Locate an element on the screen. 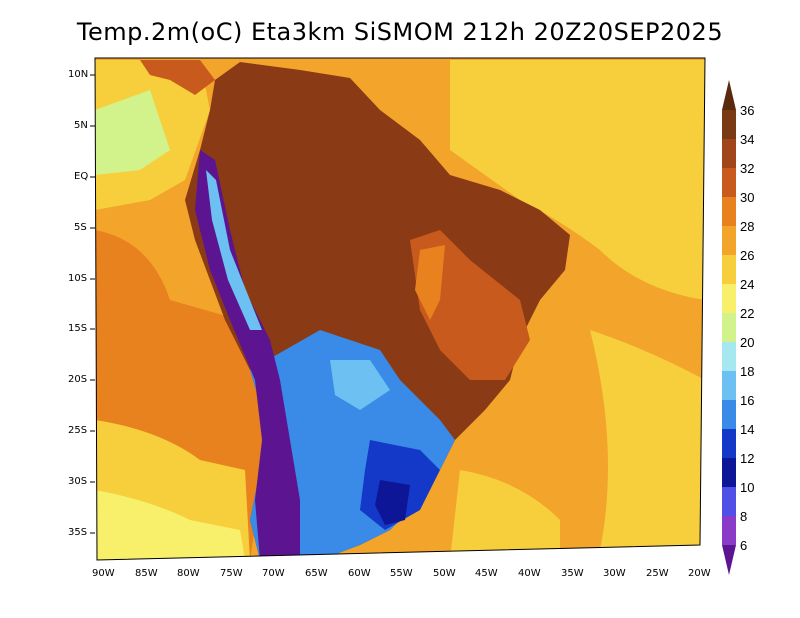 The height and width of the screenshot is (618, 800). pacific-south-cool is located at coordinates (170, 525).